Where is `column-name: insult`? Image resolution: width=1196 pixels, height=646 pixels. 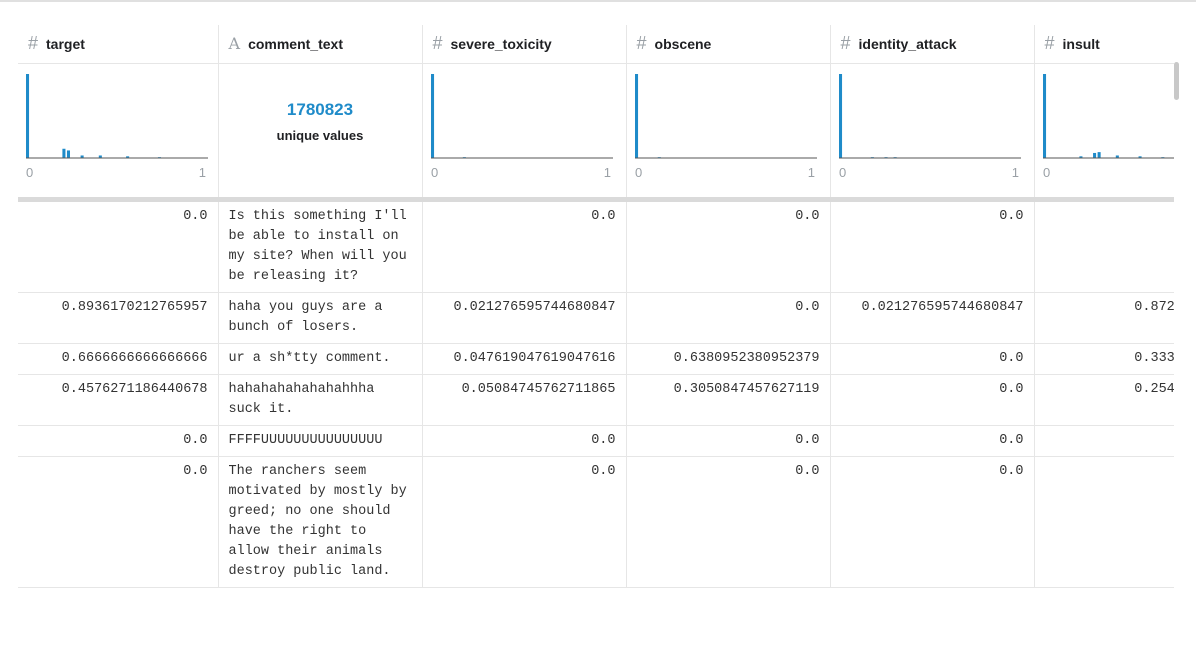
column-name: insult is located at coordinates (1081, 44).